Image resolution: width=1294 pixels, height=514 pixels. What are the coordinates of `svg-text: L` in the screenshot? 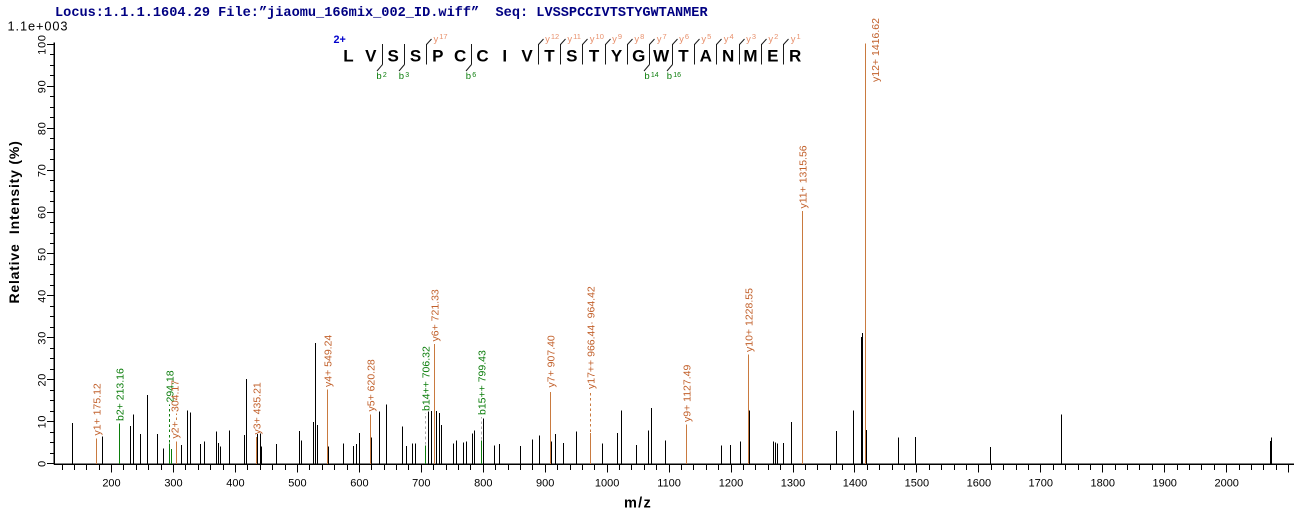 It's located at (348, 56).